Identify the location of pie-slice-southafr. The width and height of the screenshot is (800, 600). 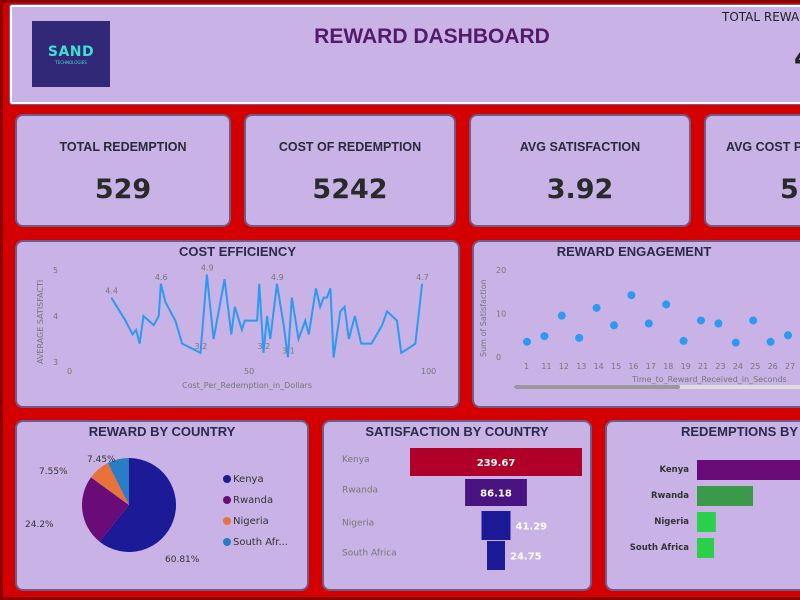
(118, 481).